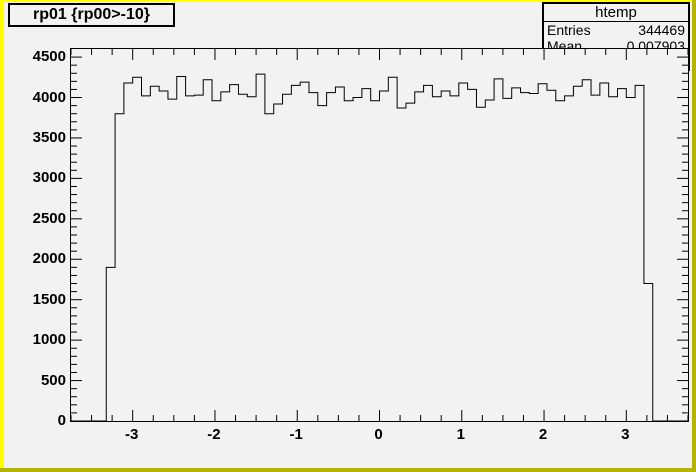  Describe the element at coordinates (49, 259) in the screenshot. I see `y-tick-label: 2000` at that location.